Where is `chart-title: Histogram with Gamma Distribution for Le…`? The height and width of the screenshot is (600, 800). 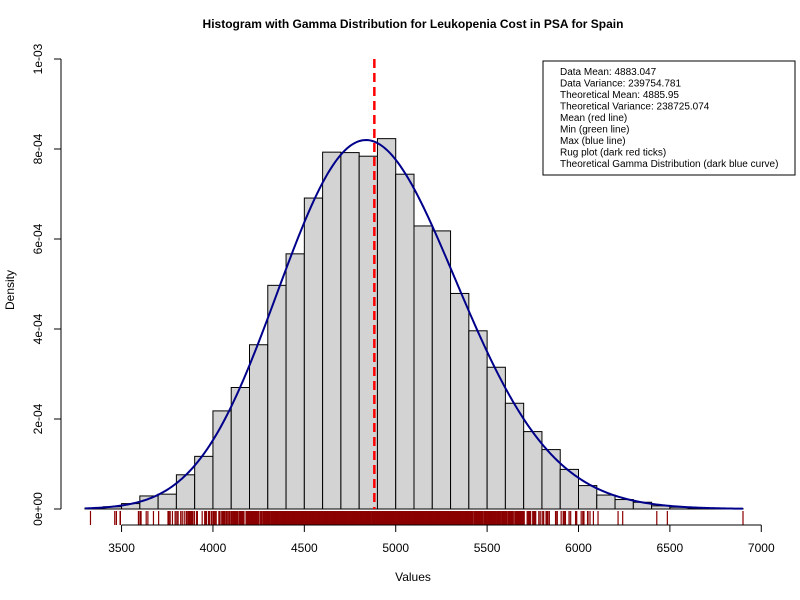
chart-title: Histogram with Gamma Distribution for Le… is located at coordinates (413, 24).